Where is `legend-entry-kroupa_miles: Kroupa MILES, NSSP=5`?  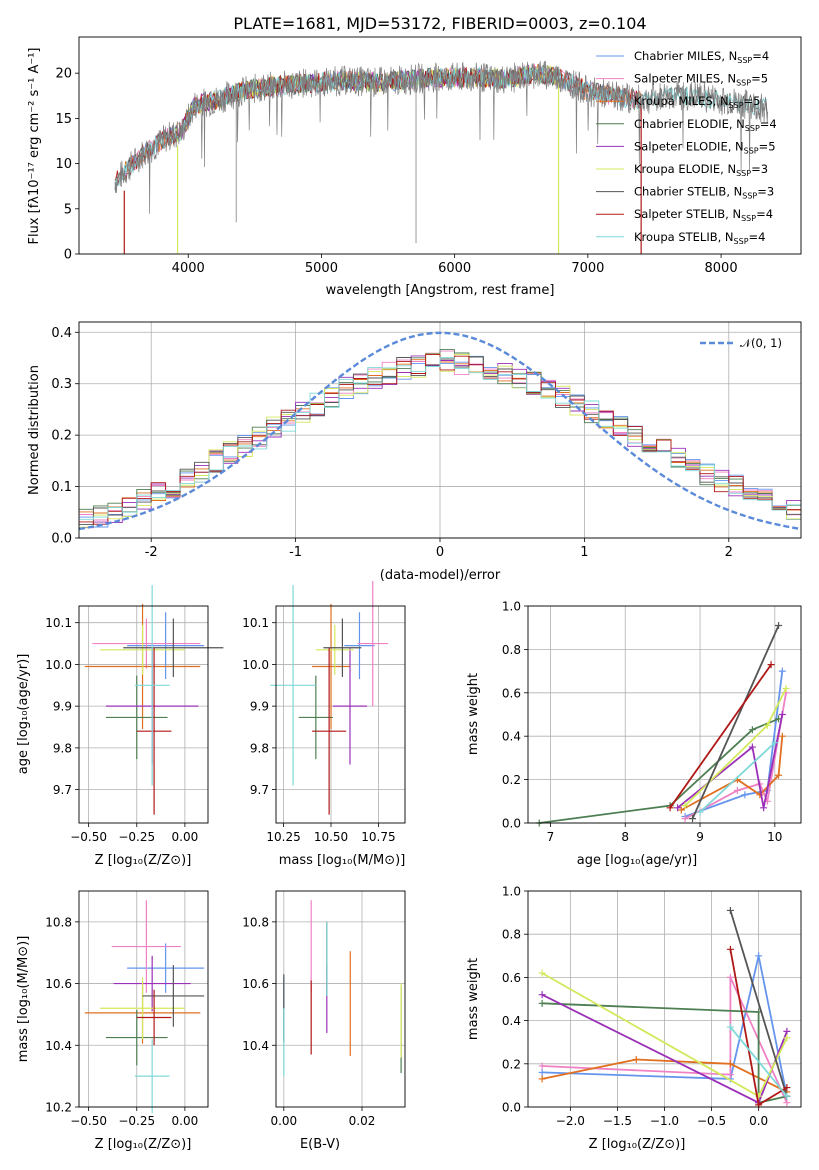 legend-entry-kroupa_miles: Kroupa MILES, NSSP=5 is located at coordinates (678, 102).